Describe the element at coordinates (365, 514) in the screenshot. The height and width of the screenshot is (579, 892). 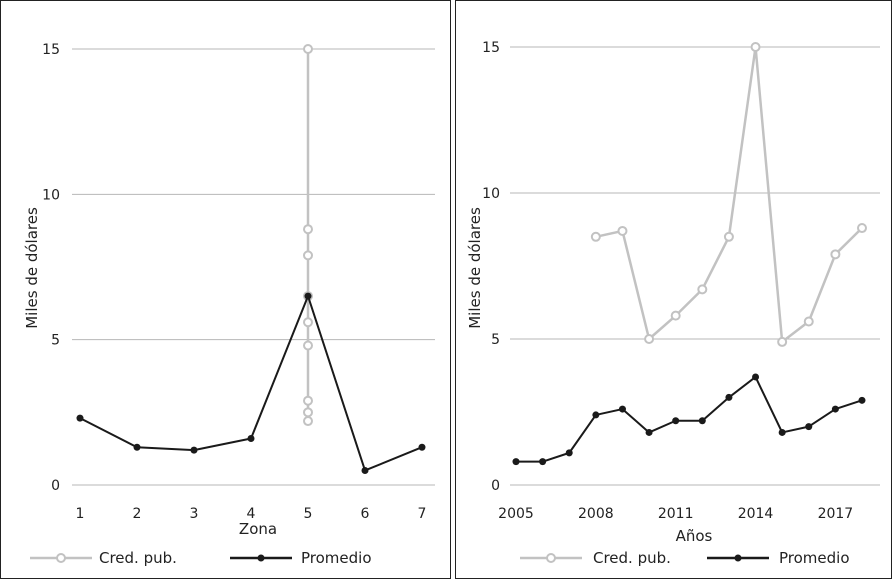
I see `x-tick-label: 6` at that location.